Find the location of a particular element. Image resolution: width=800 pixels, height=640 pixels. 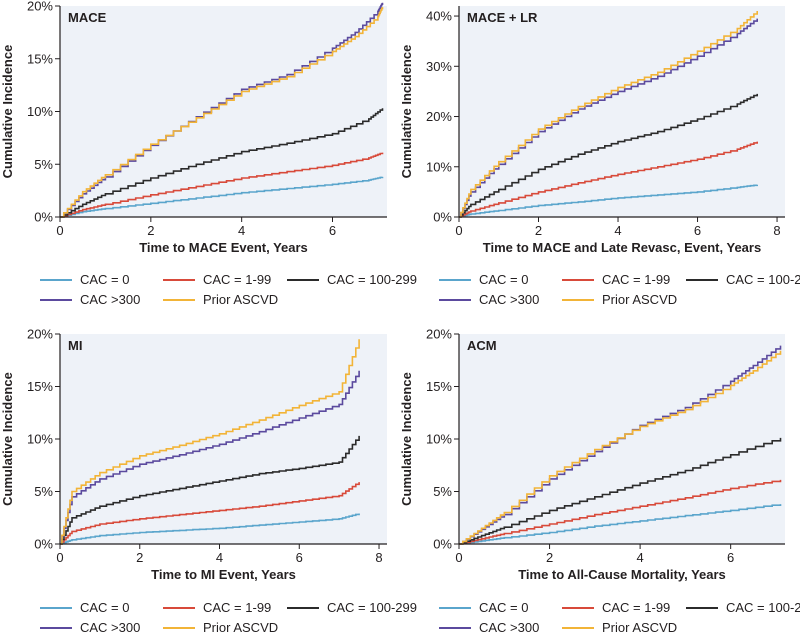

x-axis-label: Time to MI Event, Years is located at coordinates (223, 574).